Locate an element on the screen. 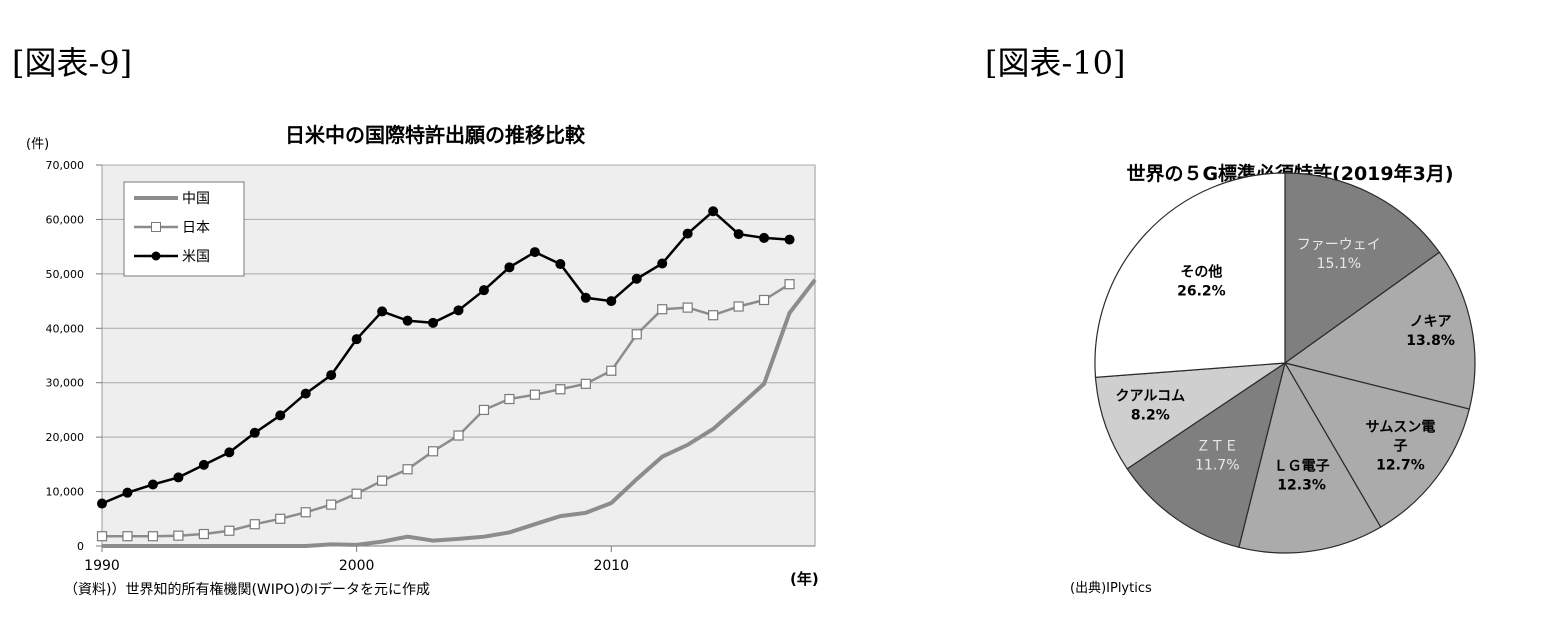  y-tick-label: 50,000 is located at coordinates (65, 274).